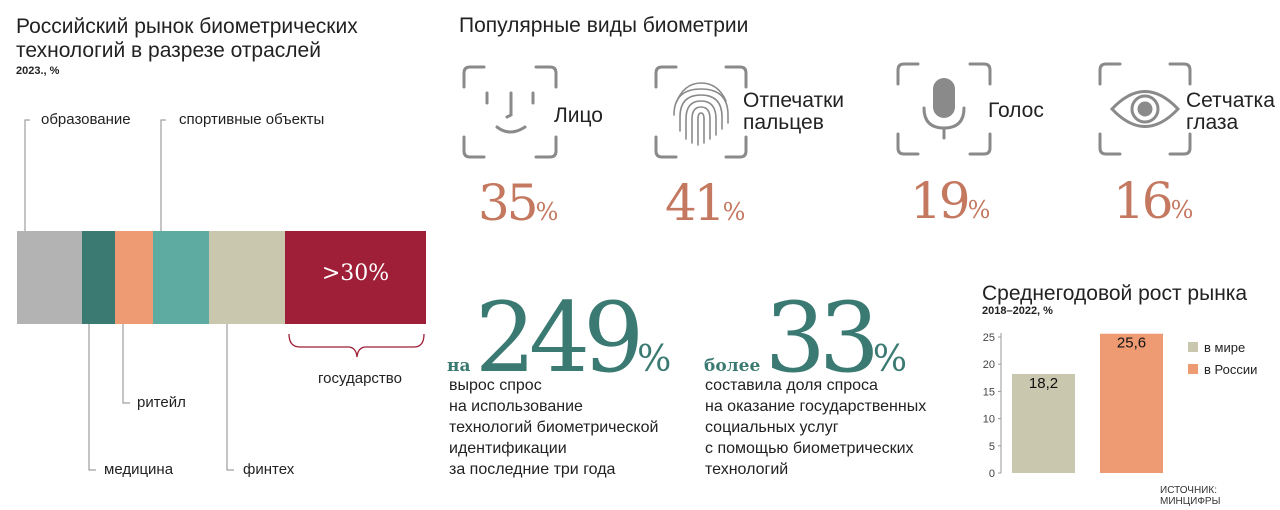 The image size is (1280, 510). Describe the element at coordinates (1193, 347) in the screenshot. I see `legend-swatch-world` at that location.